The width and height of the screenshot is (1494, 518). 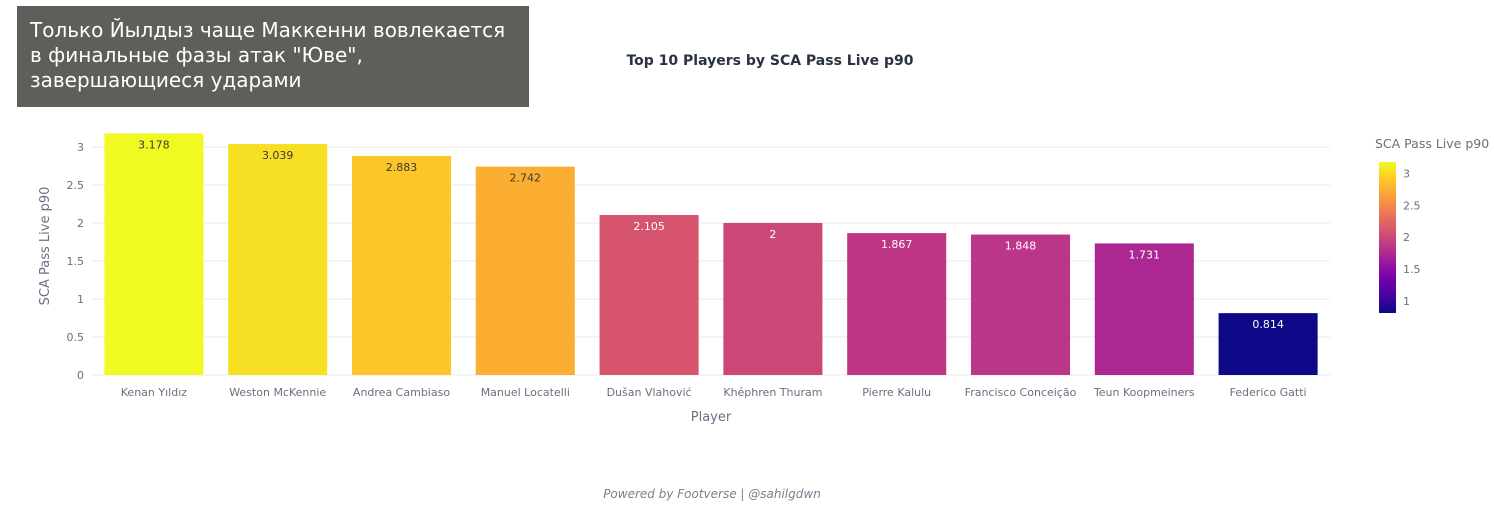 What do you see at coordinates (649, 226) in the screenshot?
I see `bar-value-label: 2.105` at bounding box center [649, 226].